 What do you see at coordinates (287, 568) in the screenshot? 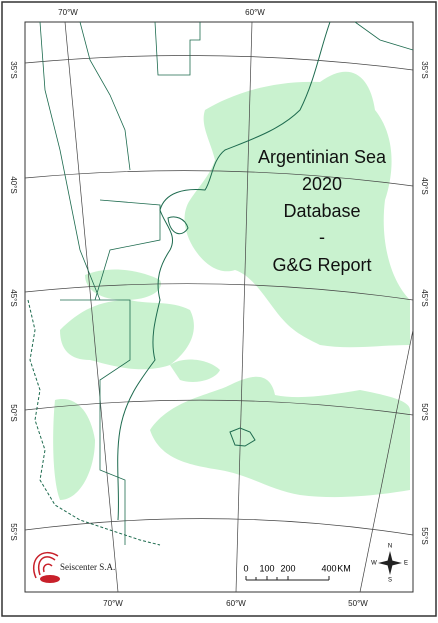
I see `scale-label: 200` at bounding box center [287, 568].